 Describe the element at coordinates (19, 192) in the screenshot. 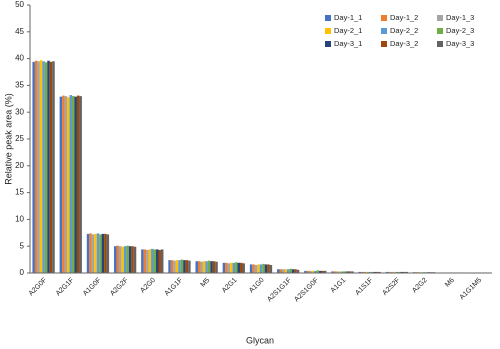

I see `y-tick-label: 15` at that location.